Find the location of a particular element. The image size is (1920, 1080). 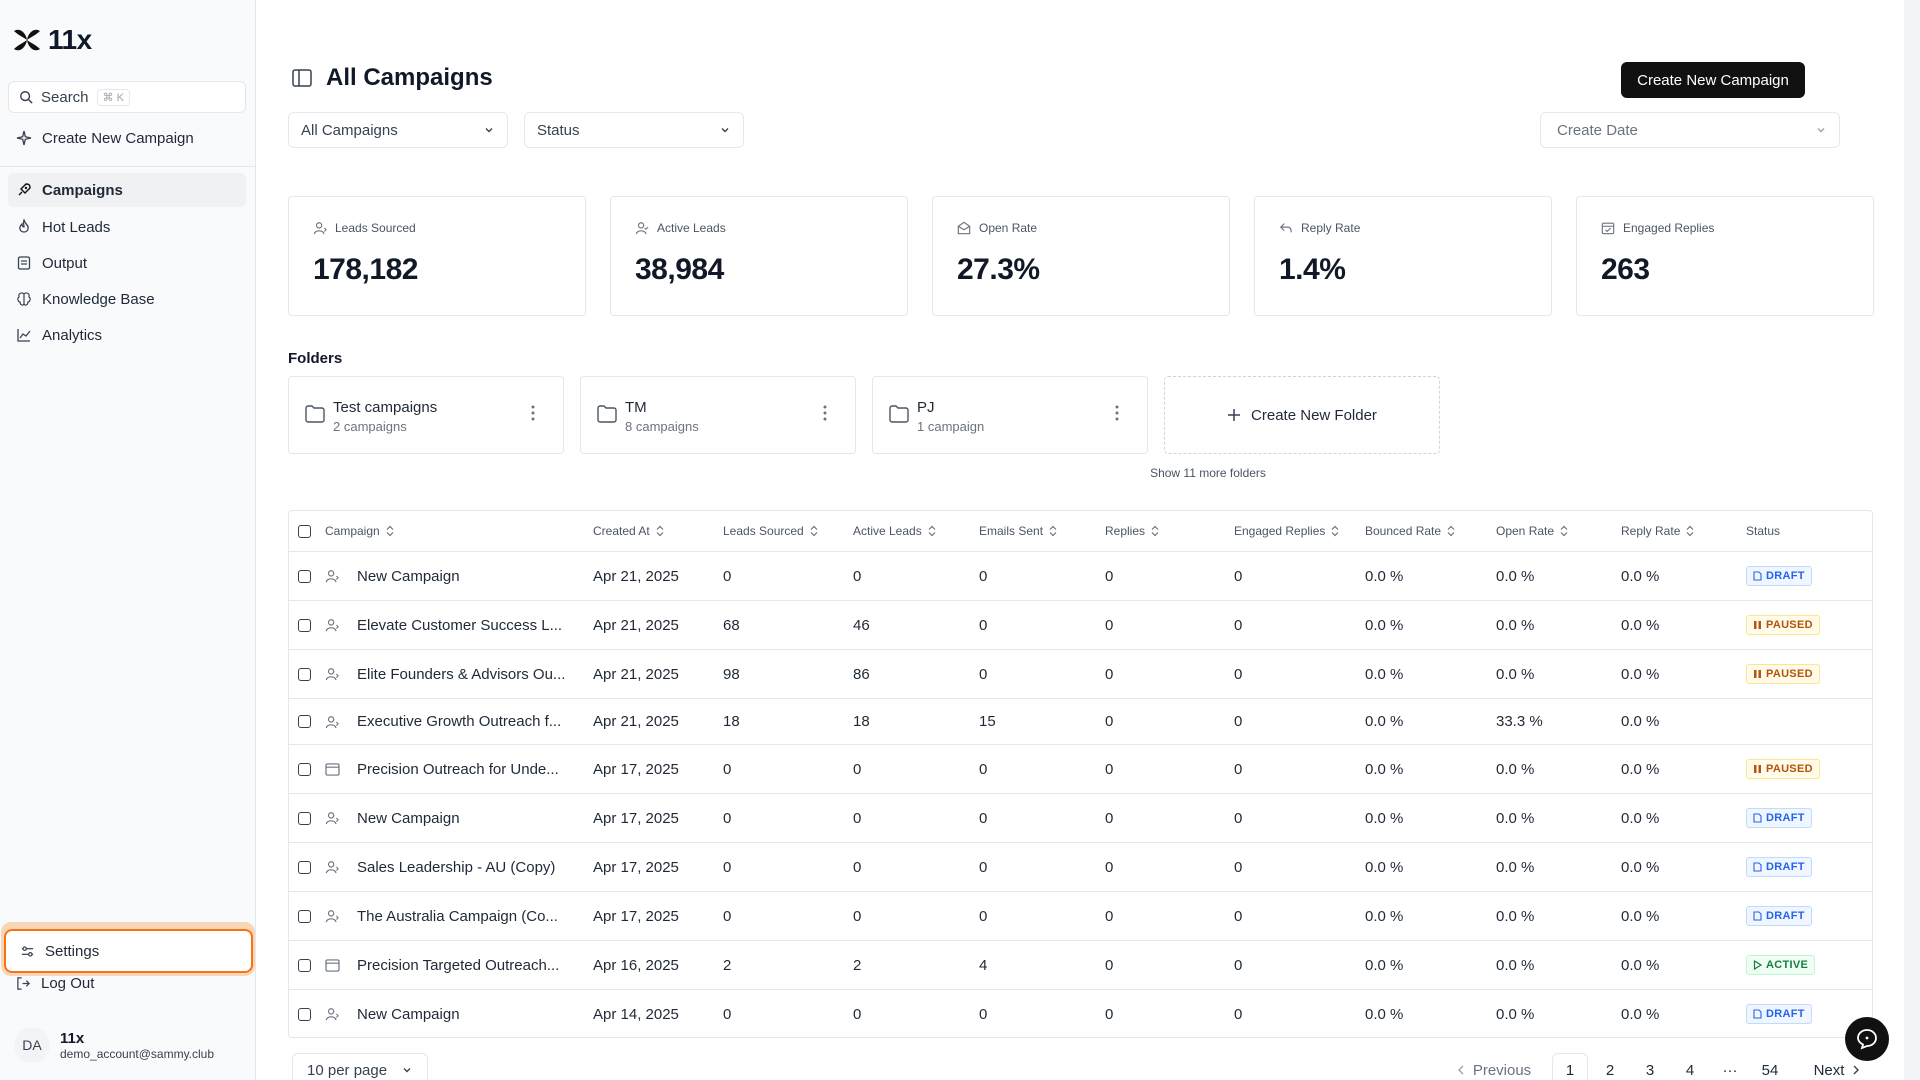

created-at-cell: Apr 17, 2025 is located at coordinates (636, 916).